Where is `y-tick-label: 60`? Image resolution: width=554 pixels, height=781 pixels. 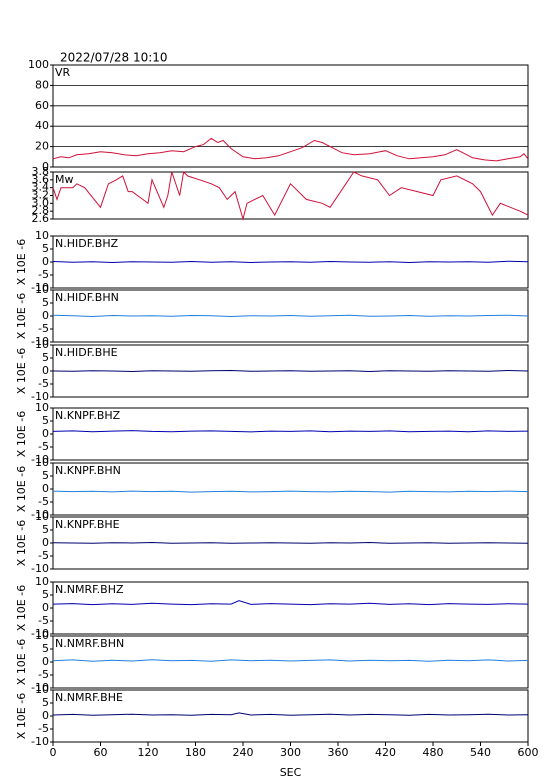 y-tick-label: 60 is located at coordinates (42, 105).